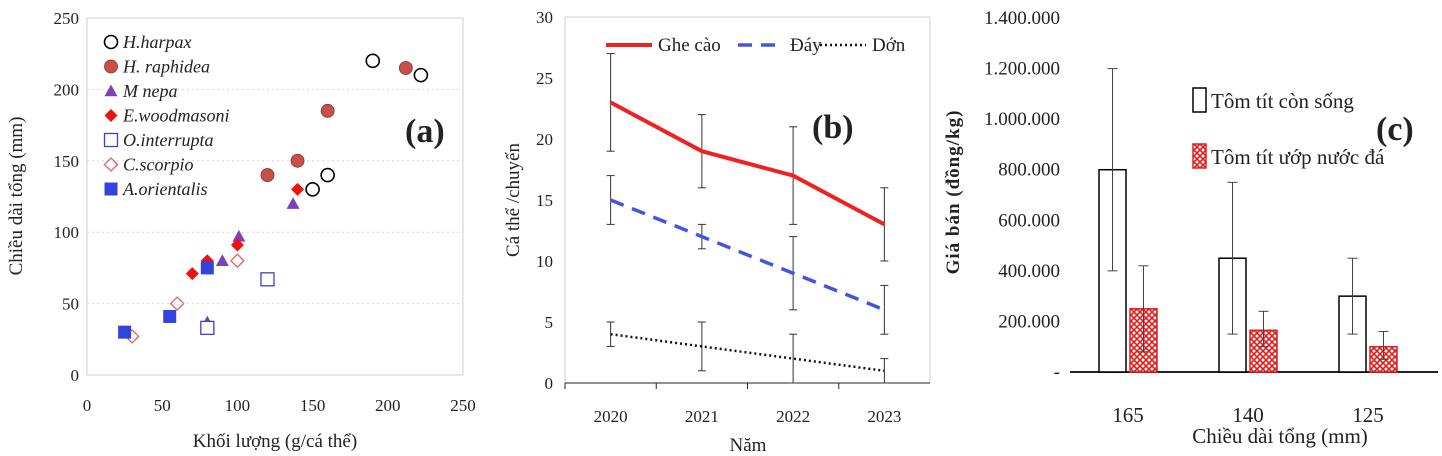 The width and height of the screenshot is (1442, 456). I want to click on panel-b-y-tick-10: 10, so click(544, 261).